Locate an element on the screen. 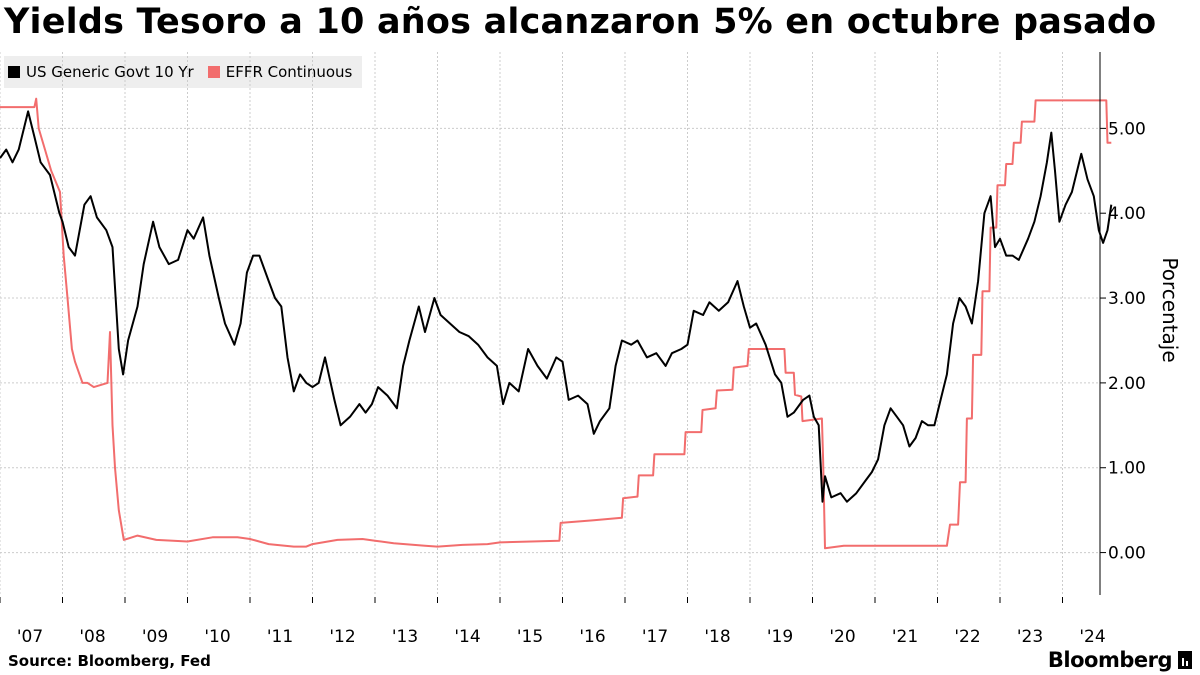 The image size is (1200, 675). y-axis-label: Porcentaje is located at coordinates (1170, 310).